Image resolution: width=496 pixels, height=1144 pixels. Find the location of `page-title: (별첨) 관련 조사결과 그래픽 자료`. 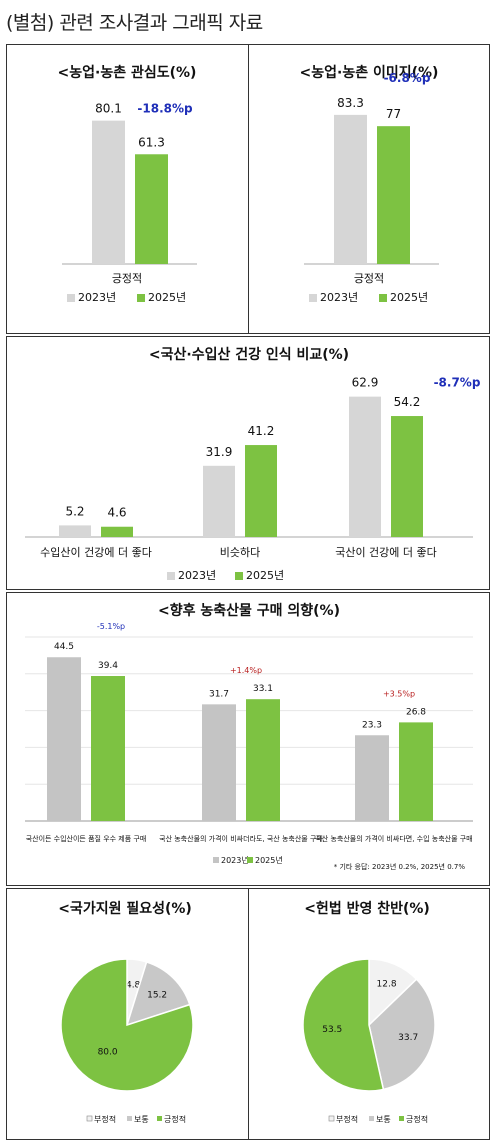

page-title: (별첨) 관련 조사결과 그래픽 자료 is located at coordinates (134, 23).